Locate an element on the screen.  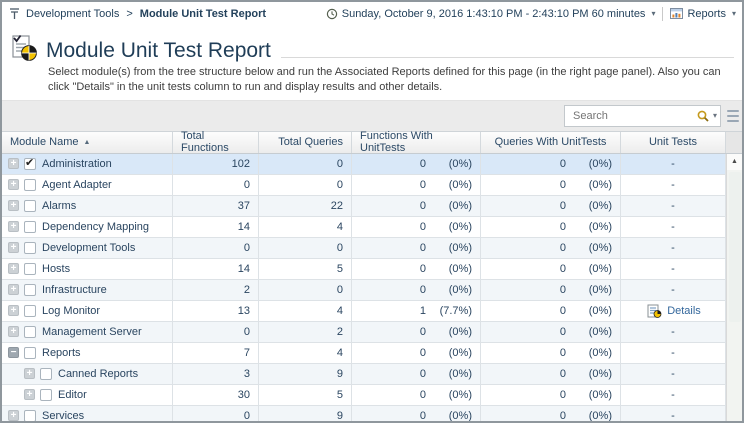
table-row: + Services 0 9 0 (0%) 0 (0%) - is located at coordinates (364, 413).